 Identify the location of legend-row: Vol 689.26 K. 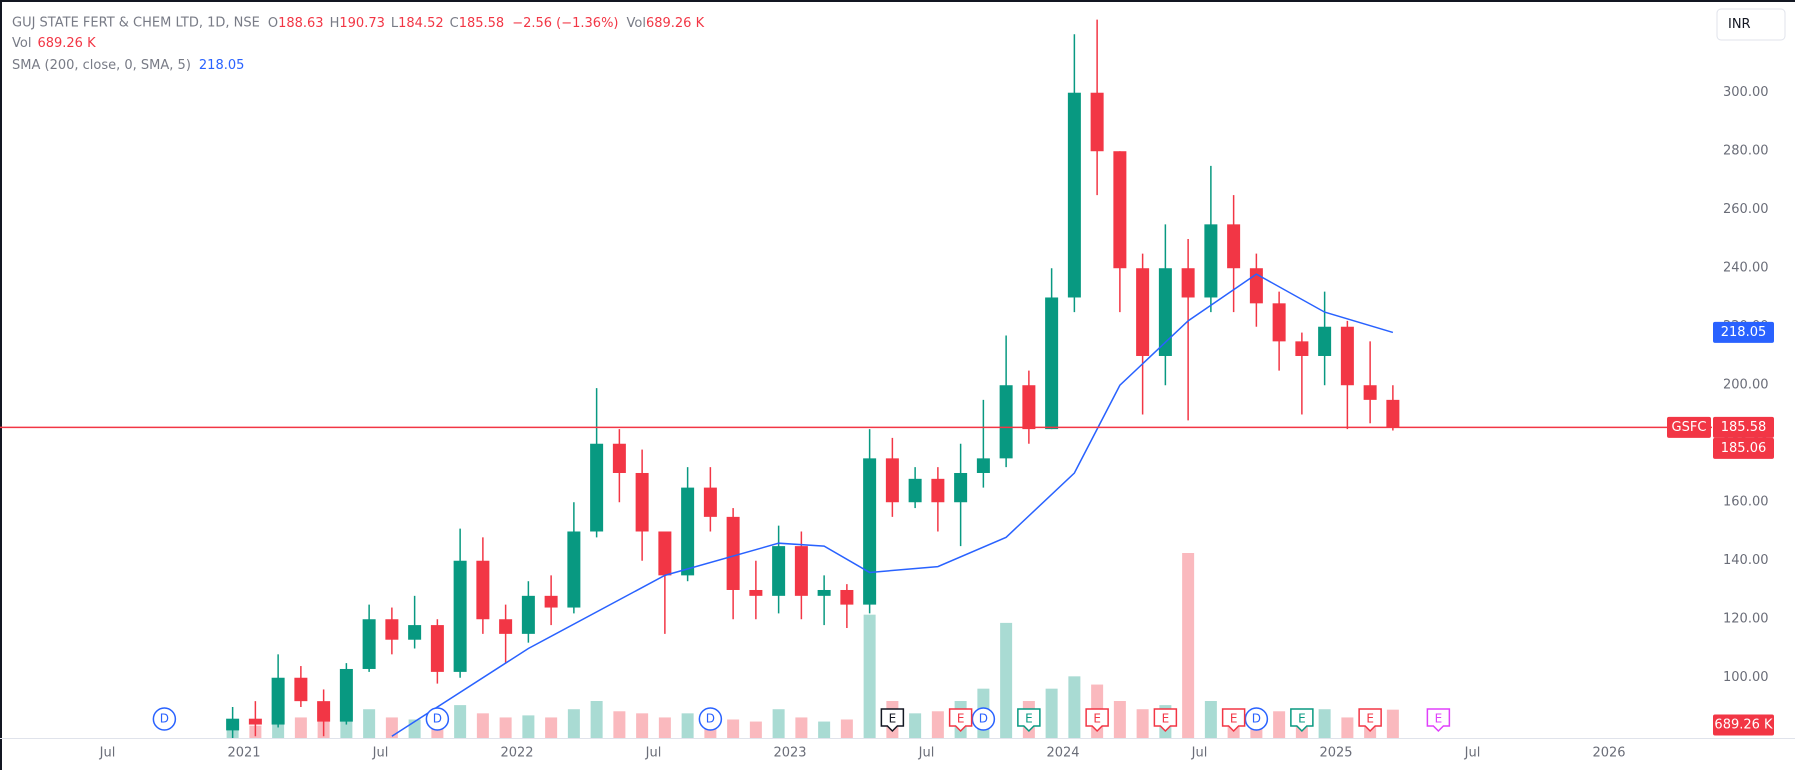
(54, 43).